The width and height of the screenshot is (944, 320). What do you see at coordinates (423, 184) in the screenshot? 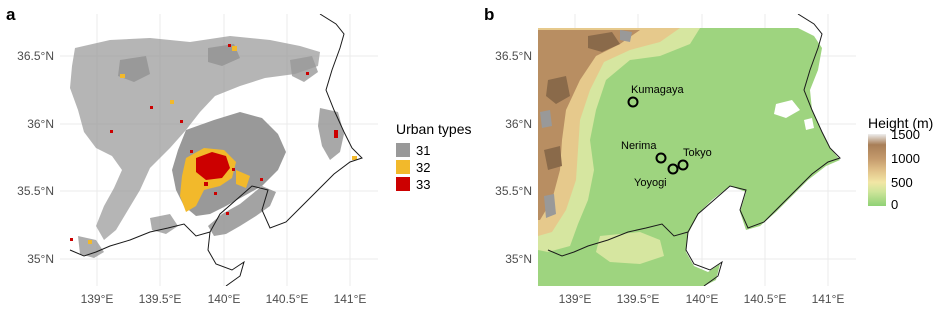
I see `legend-label-33: 33` at bounding box center [423, 184].